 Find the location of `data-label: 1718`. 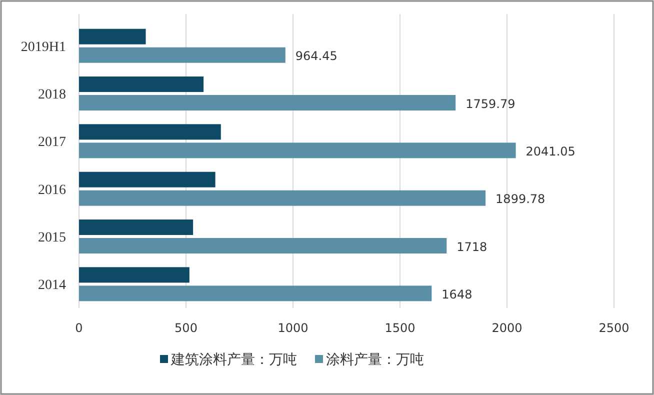

data-label: 1718 is located at coordinates (472, 247).